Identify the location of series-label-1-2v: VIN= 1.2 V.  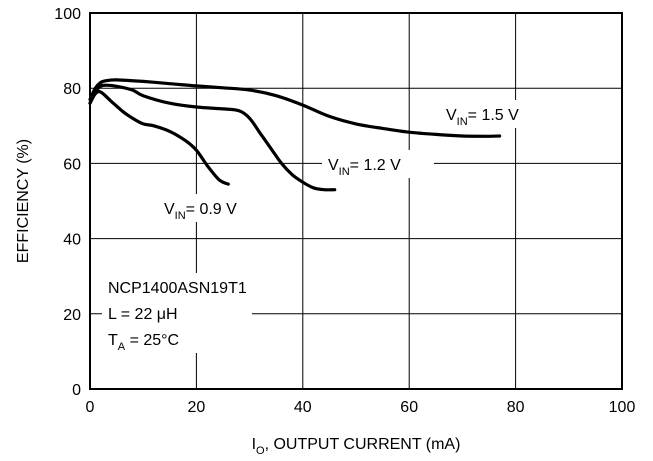
(364, 167).